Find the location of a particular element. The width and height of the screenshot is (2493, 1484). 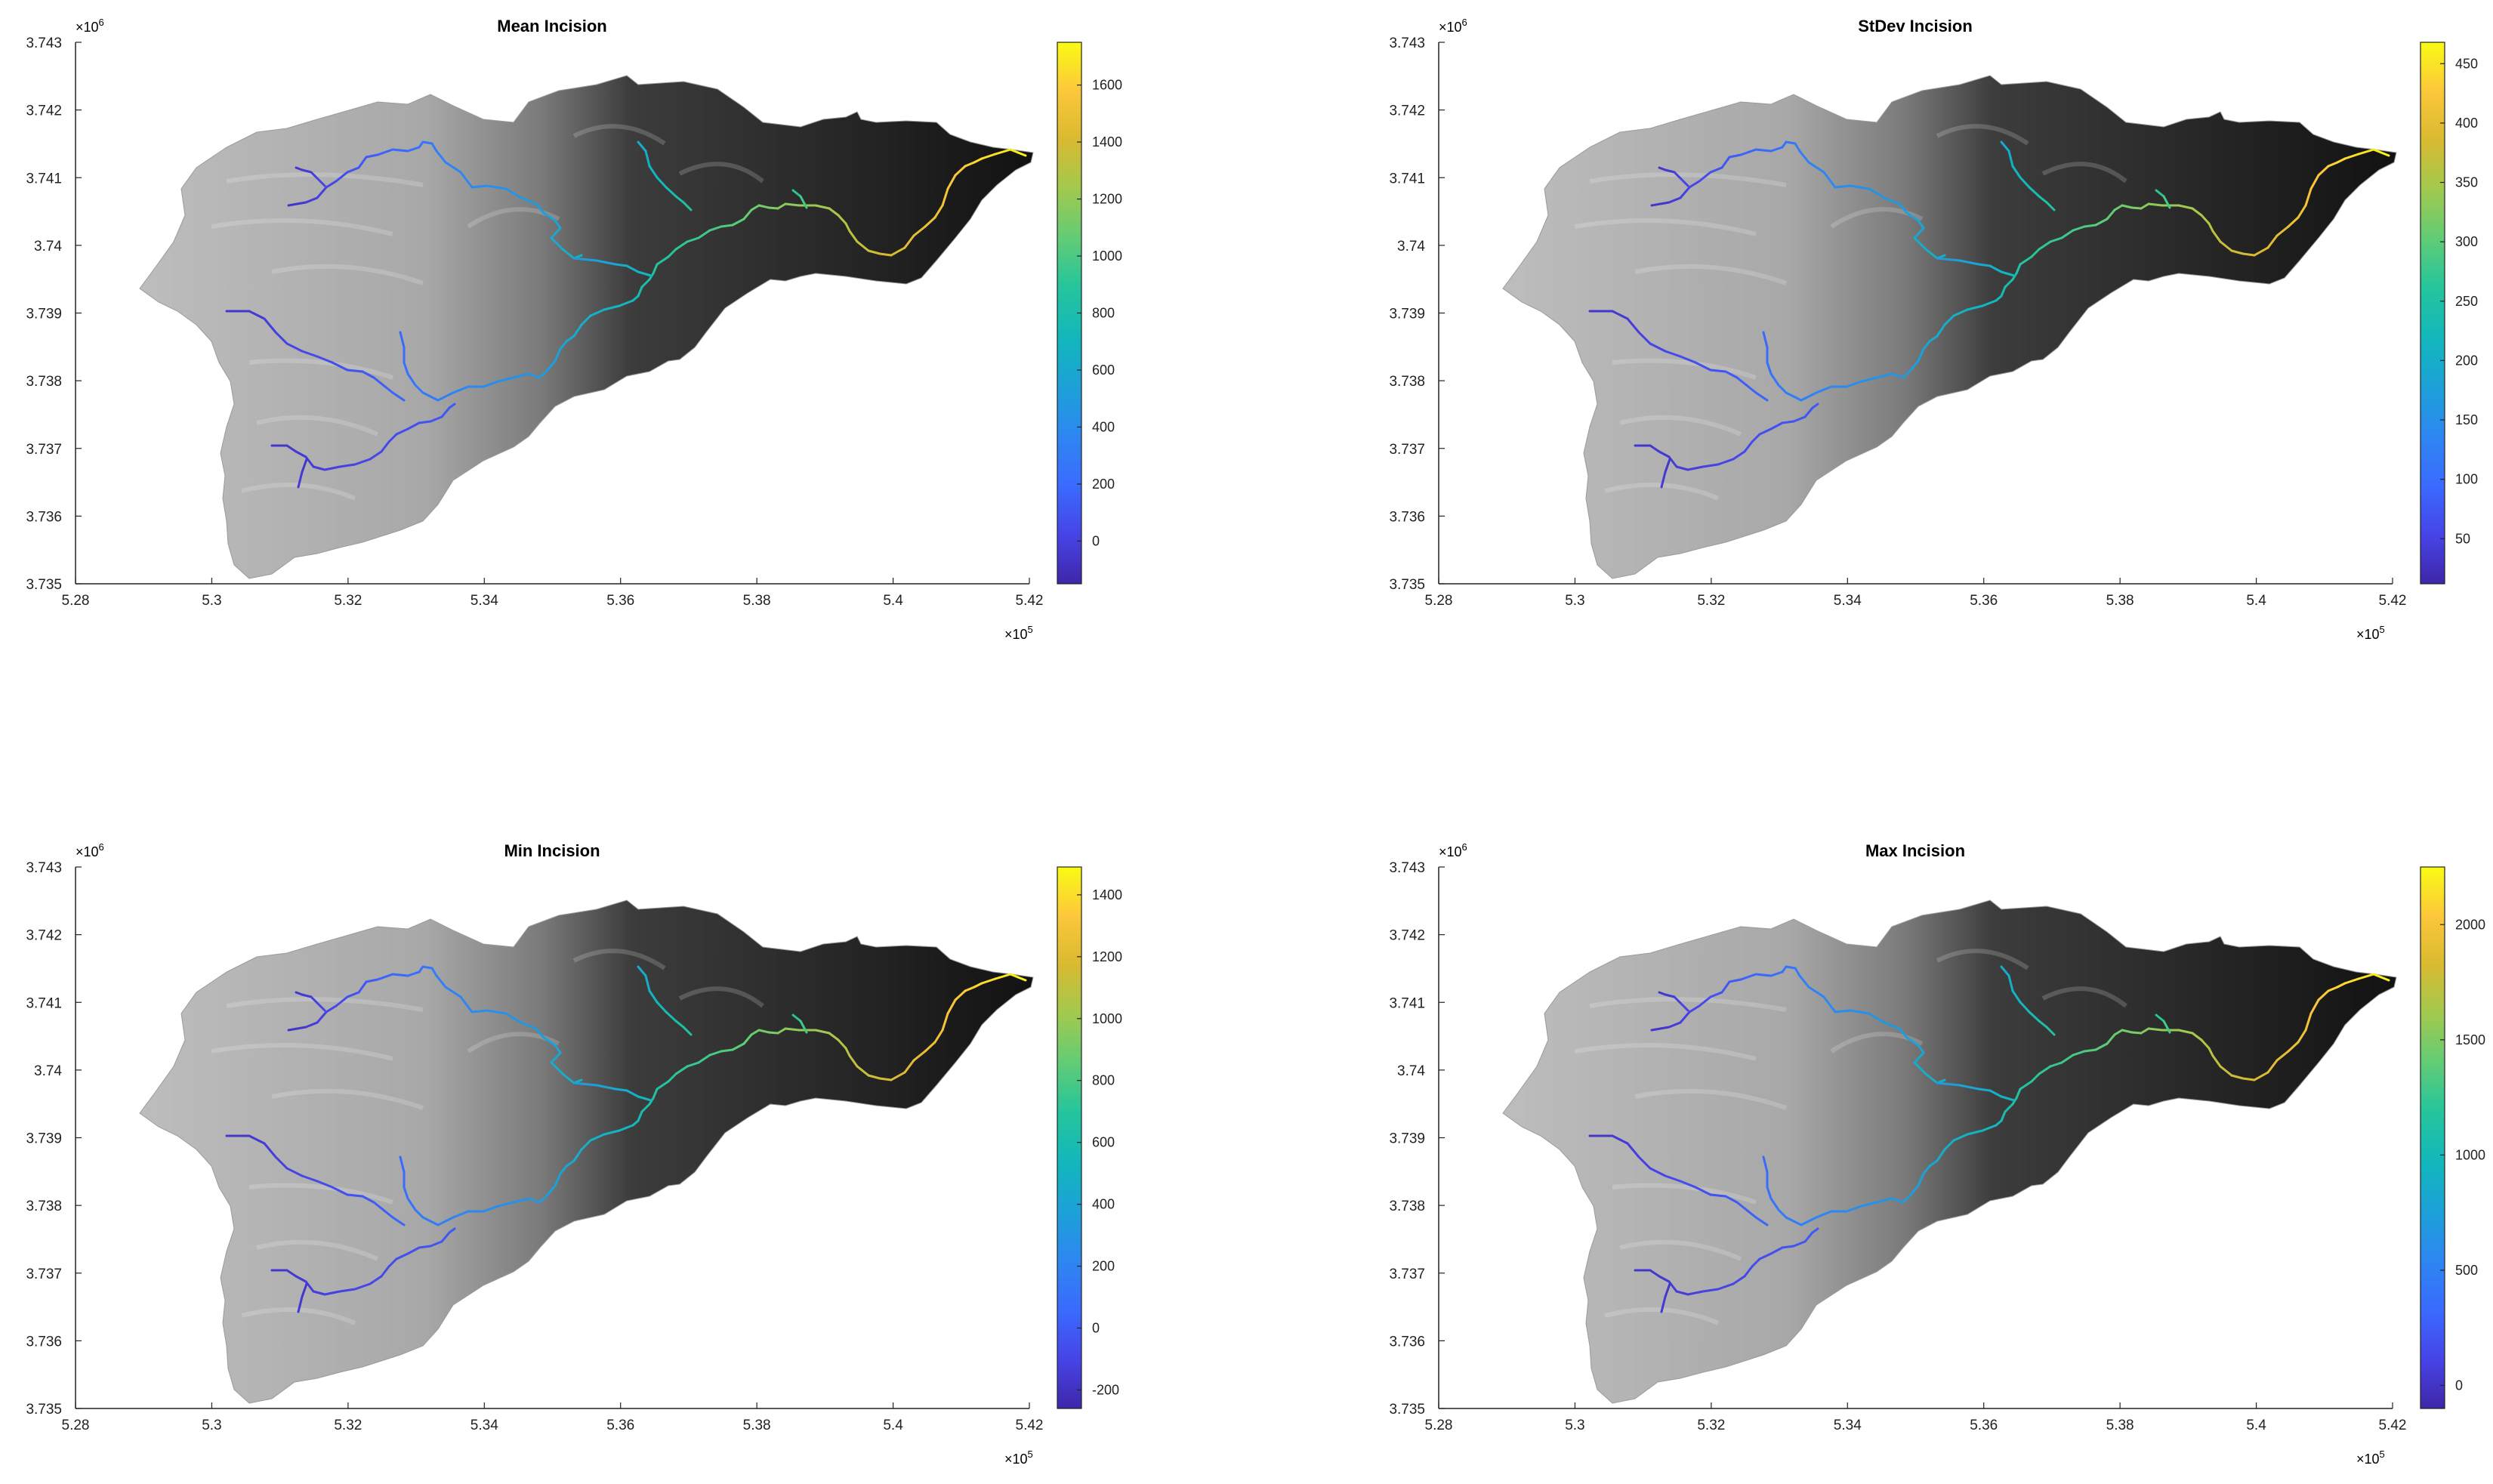

x-tick-label: 5.4 is located at coordinates (2256, 601).